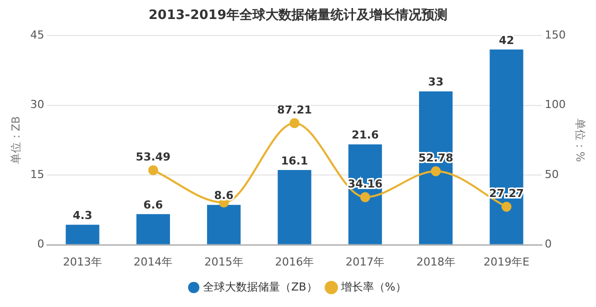 Image resolution: width=596 pixels, height=307 pixels. Describe the element at coordinates (153, 261) in the screenshot. I see `x-tick-label: 2014年` at that location.